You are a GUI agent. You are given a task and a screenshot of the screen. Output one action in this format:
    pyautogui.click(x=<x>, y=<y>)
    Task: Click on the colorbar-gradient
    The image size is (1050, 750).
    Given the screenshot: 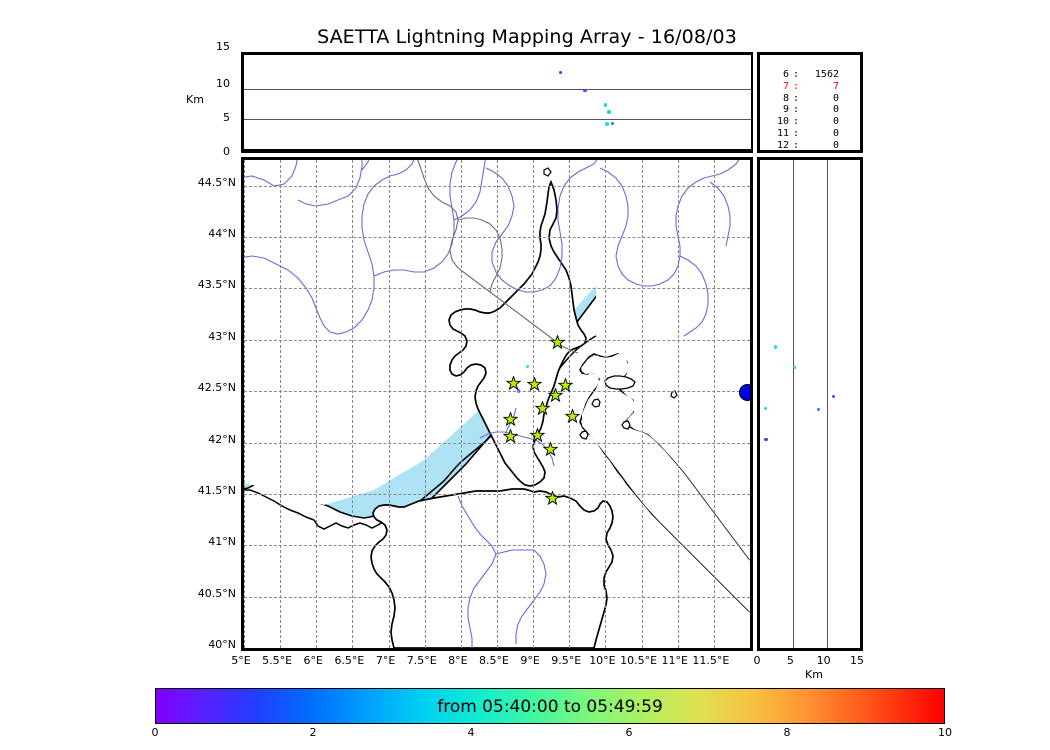 What is the action you would take?
    pyautogui.click(x=550, y=706)
    